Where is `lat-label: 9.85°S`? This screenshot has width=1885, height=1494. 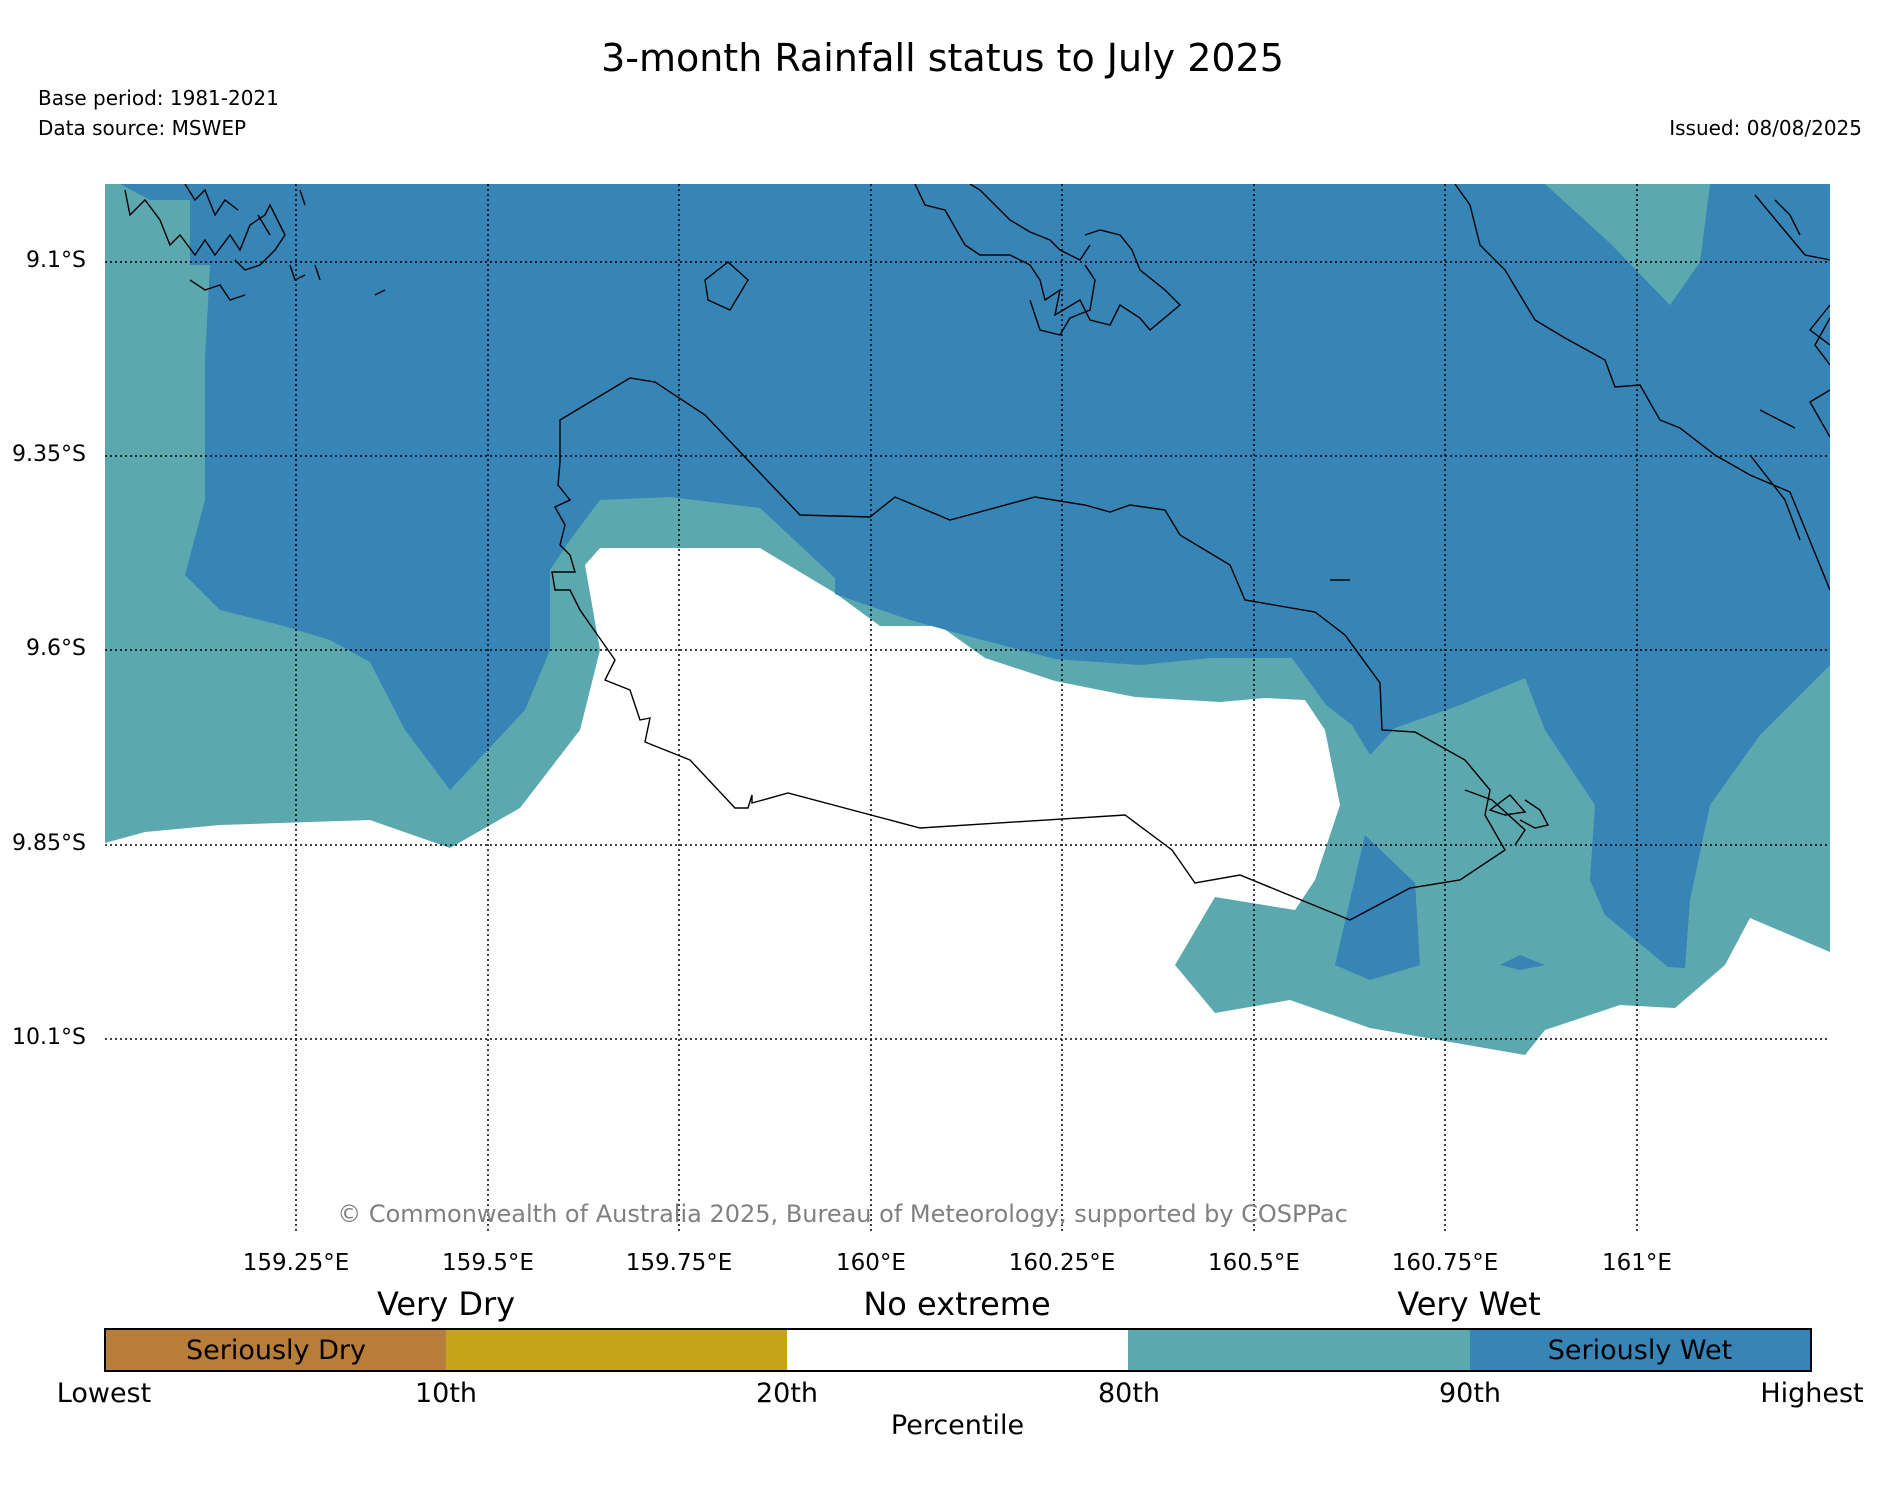
lat-label: 9.85°S is located at coordinates (49, 843).